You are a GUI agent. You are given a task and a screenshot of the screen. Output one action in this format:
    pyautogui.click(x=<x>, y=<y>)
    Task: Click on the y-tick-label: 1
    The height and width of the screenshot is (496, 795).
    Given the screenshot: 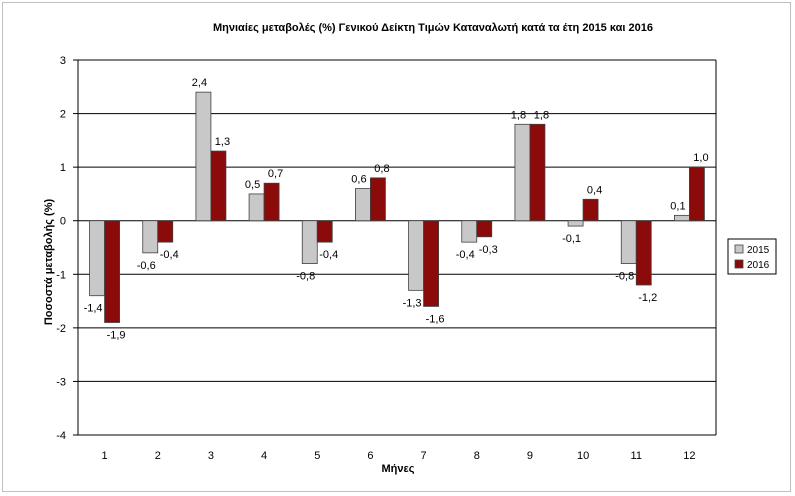 What is the action you would take?
    pyautogui.click(x=63, y=168)
    